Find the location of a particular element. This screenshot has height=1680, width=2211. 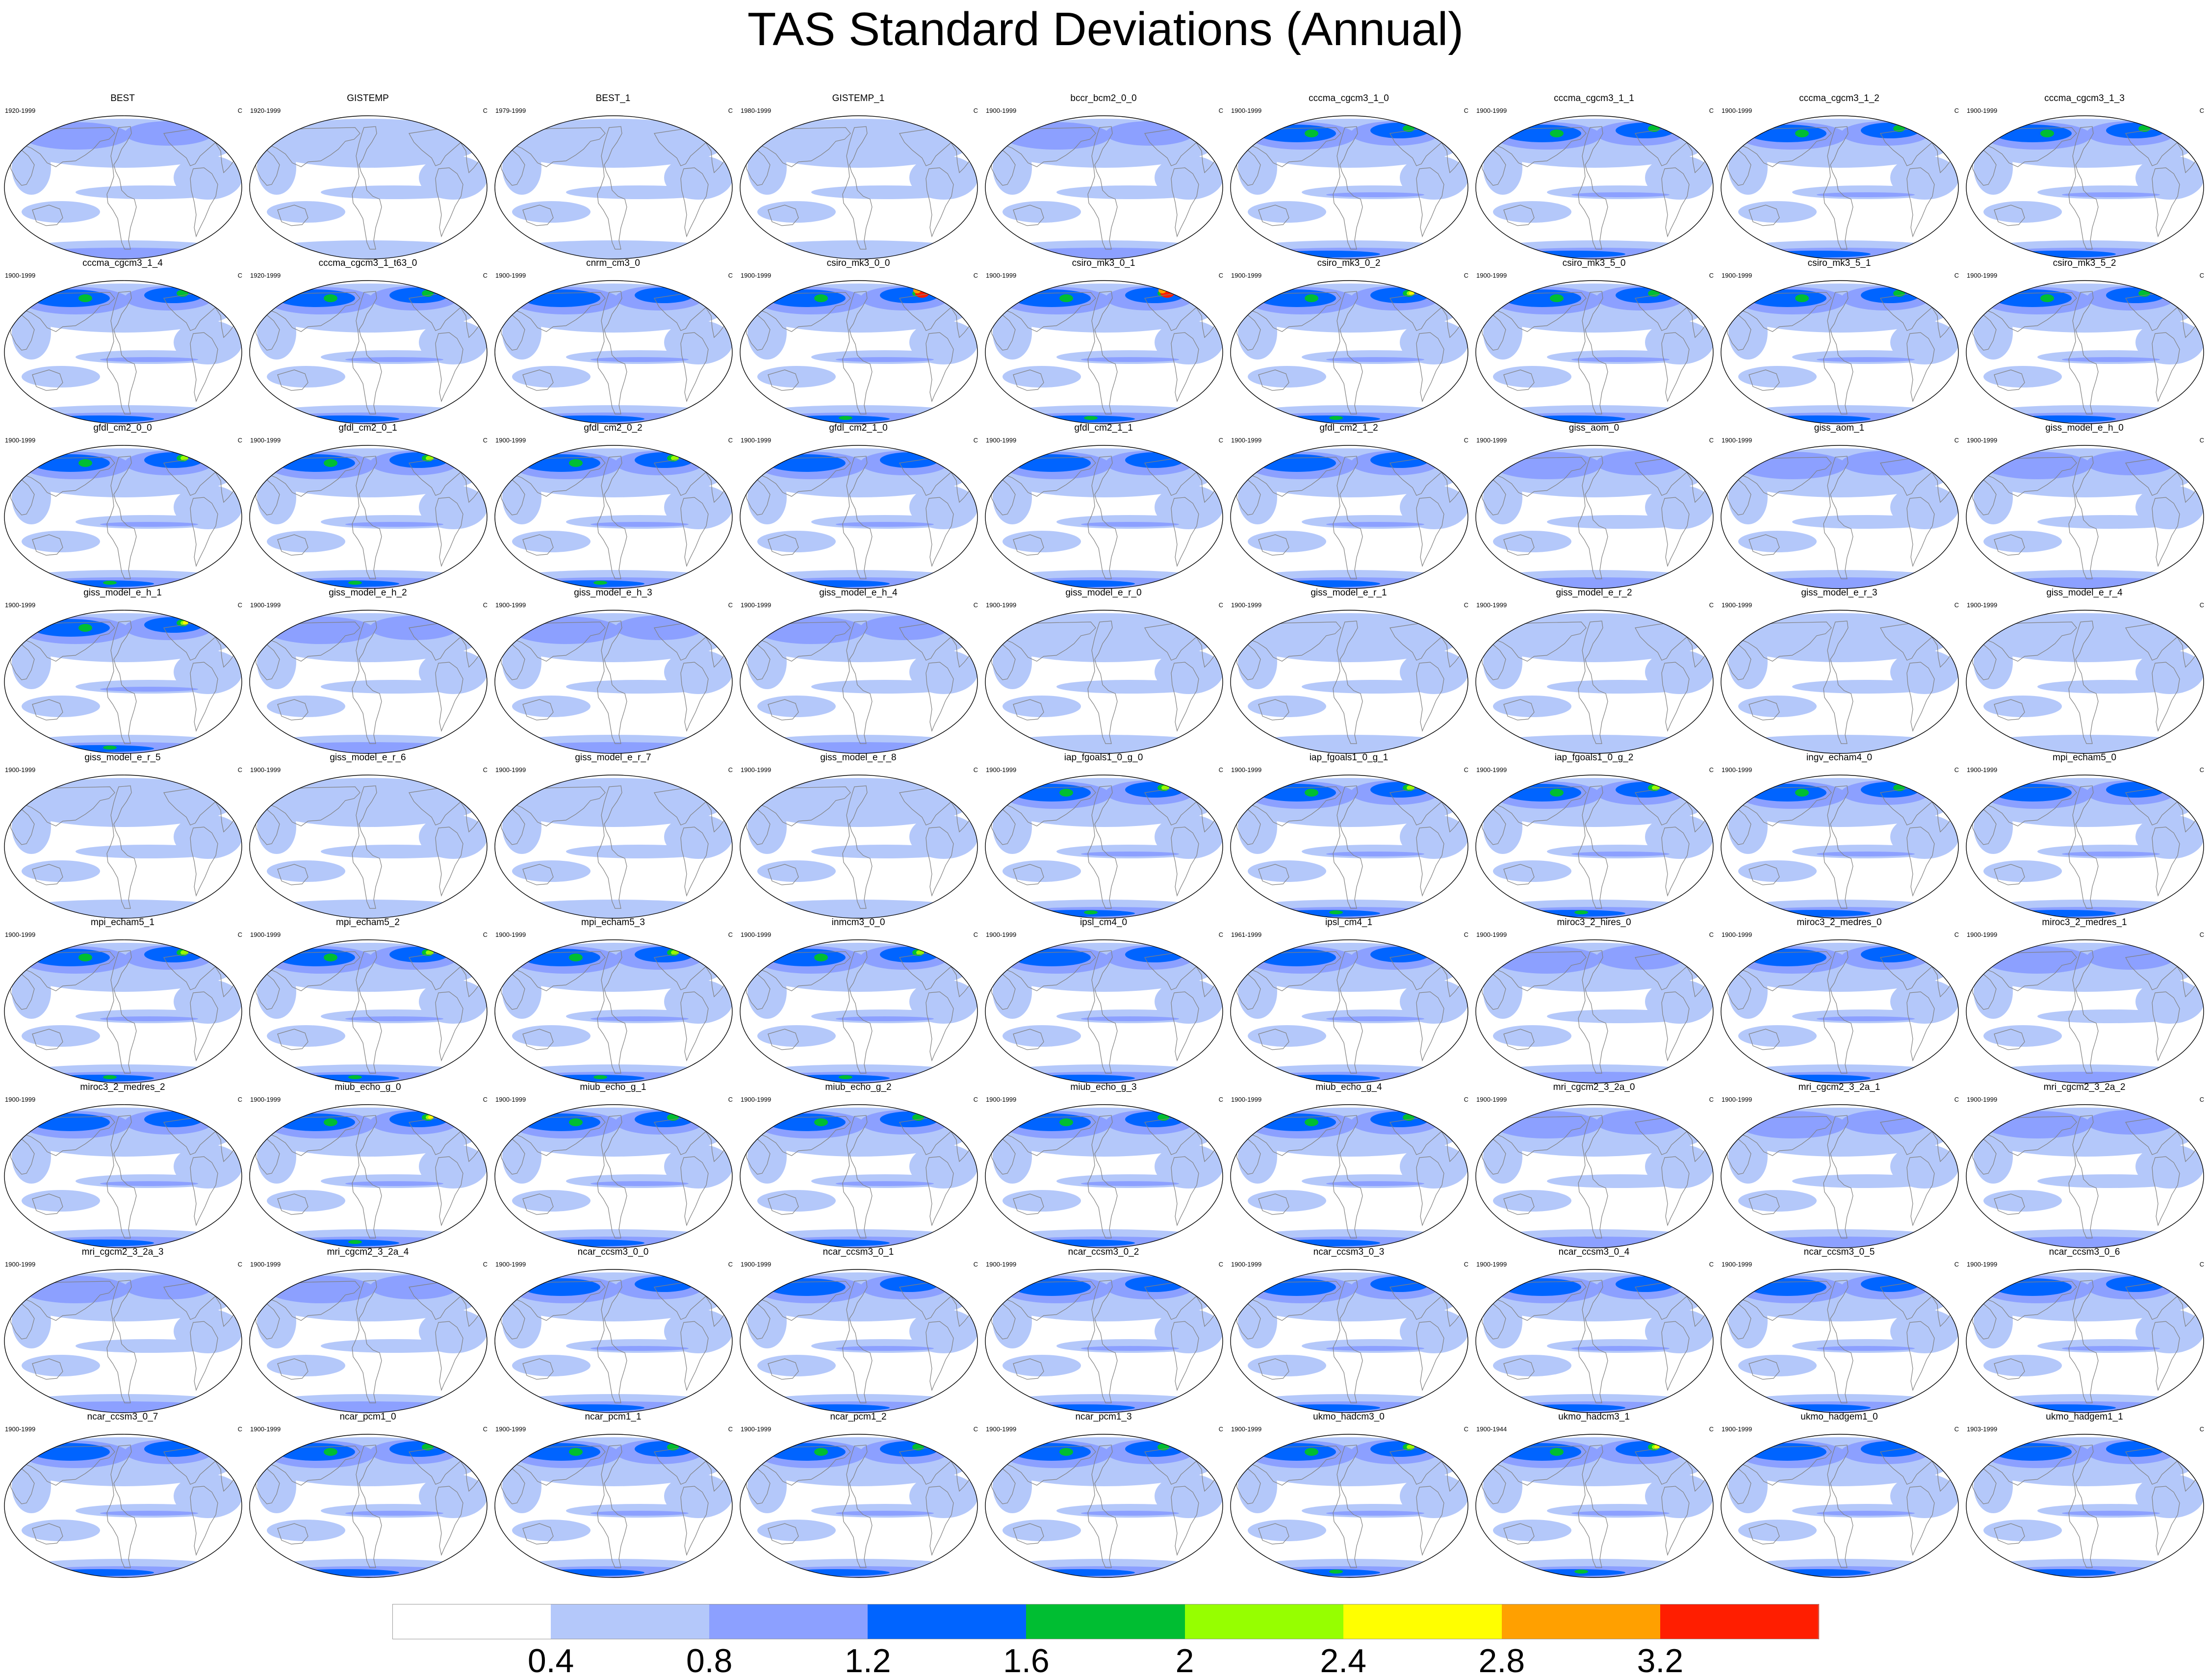

map-panel: mpi_echam5_0 1900-1999 C is located at coordinates (2084, 837).